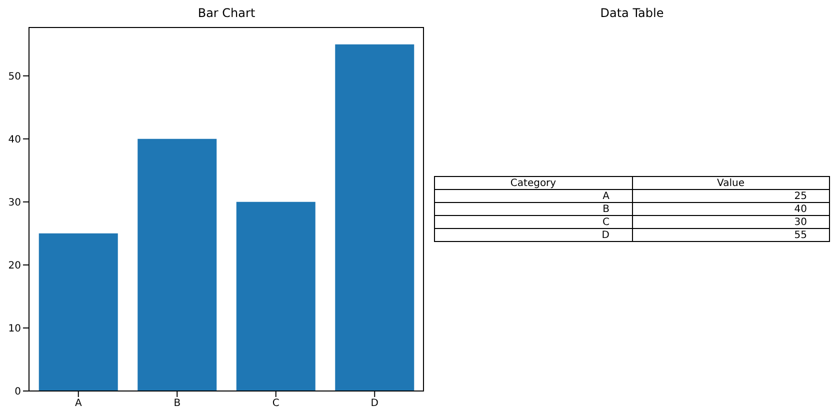 Image resolution: width=840 pixels, height=420 pixels. I want to click on data-label: 55, so click(731, 235).